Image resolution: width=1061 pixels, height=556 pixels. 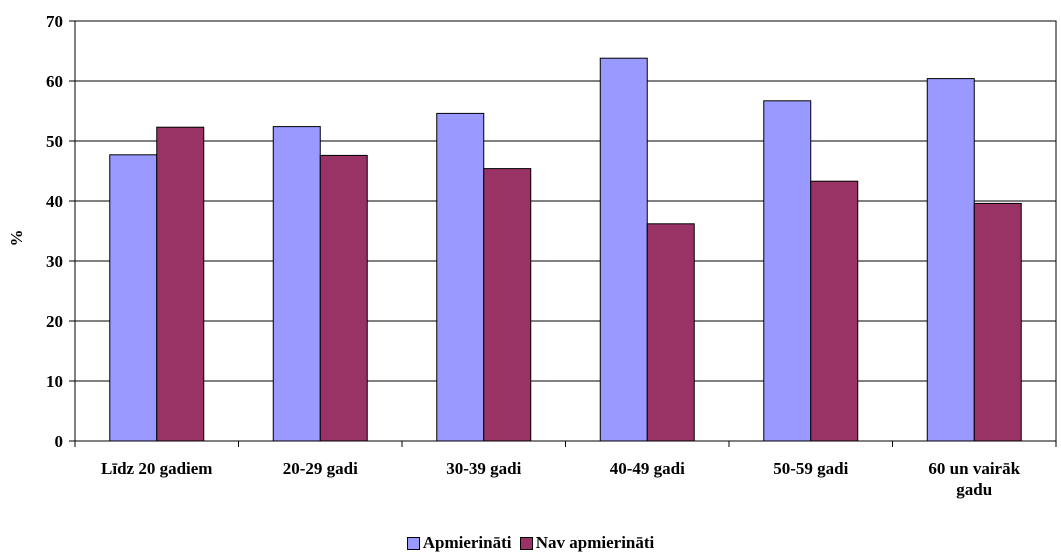 What do you see at coordinates (974, 489) in the screenshot?
I see `x-tick-label: gadu` at bounding box center [974, 489].